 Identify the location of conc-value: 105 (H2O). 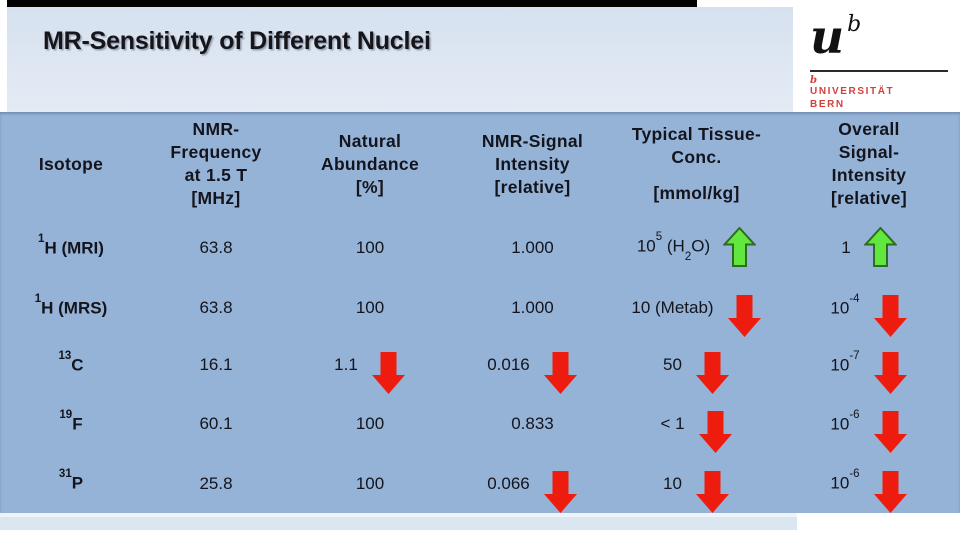
(673, 247).